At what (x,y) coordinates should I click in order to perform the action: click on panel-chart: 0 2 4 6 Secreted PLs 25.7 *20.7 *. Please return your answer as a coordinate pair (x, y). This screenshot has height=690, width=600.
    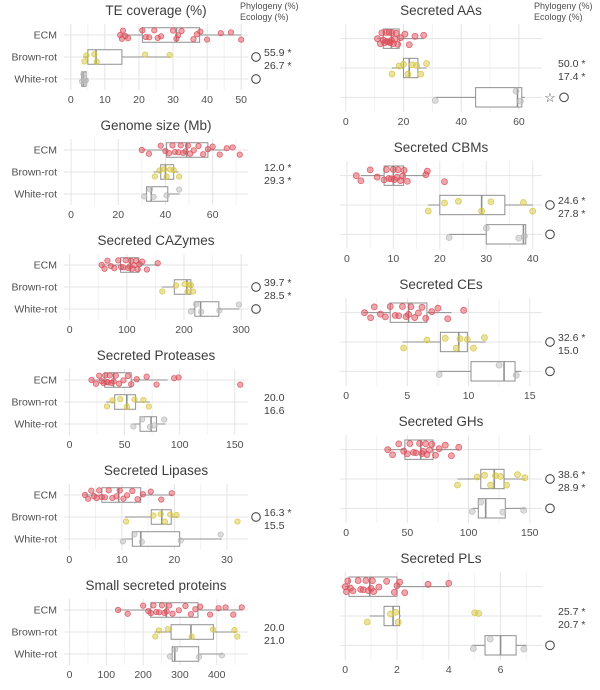
    Looking at the image, I should click on (462, 613).